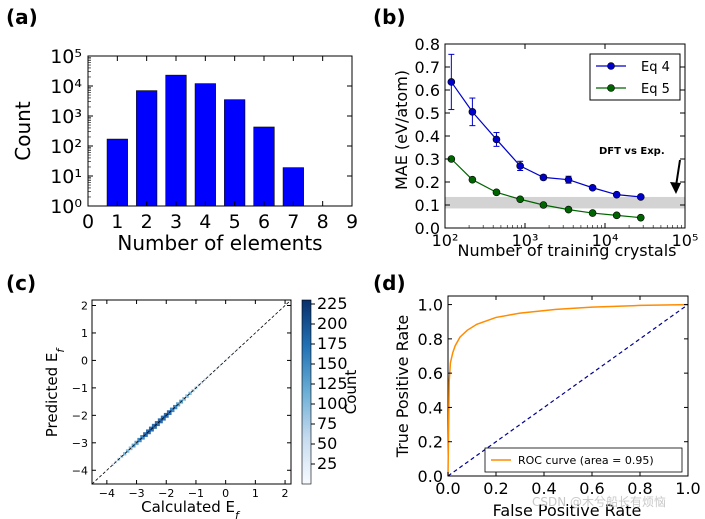 The height and width of the screenshot is (519, 705). What do you see at coordinates (401, 130) in the screenshot?
I see `chart-b-ylabel: MAE (eV/atom)` at bounding box center [401, 130].